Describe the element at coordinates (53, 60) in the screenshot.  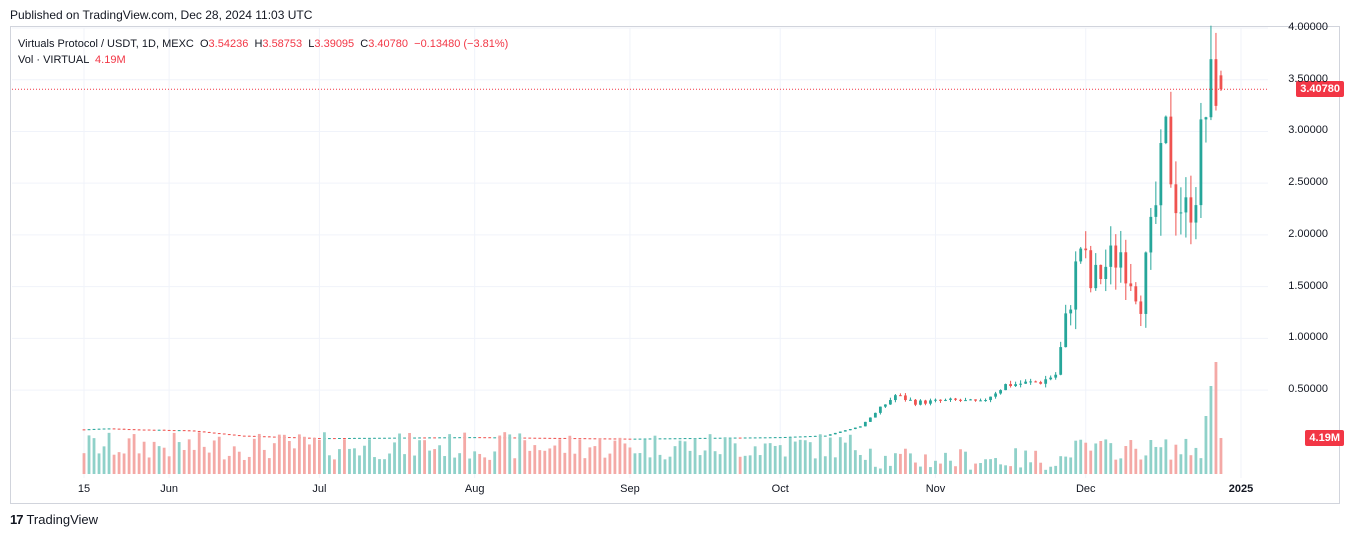
I see `volume-label: Vol · VIRTUAL` at that location.